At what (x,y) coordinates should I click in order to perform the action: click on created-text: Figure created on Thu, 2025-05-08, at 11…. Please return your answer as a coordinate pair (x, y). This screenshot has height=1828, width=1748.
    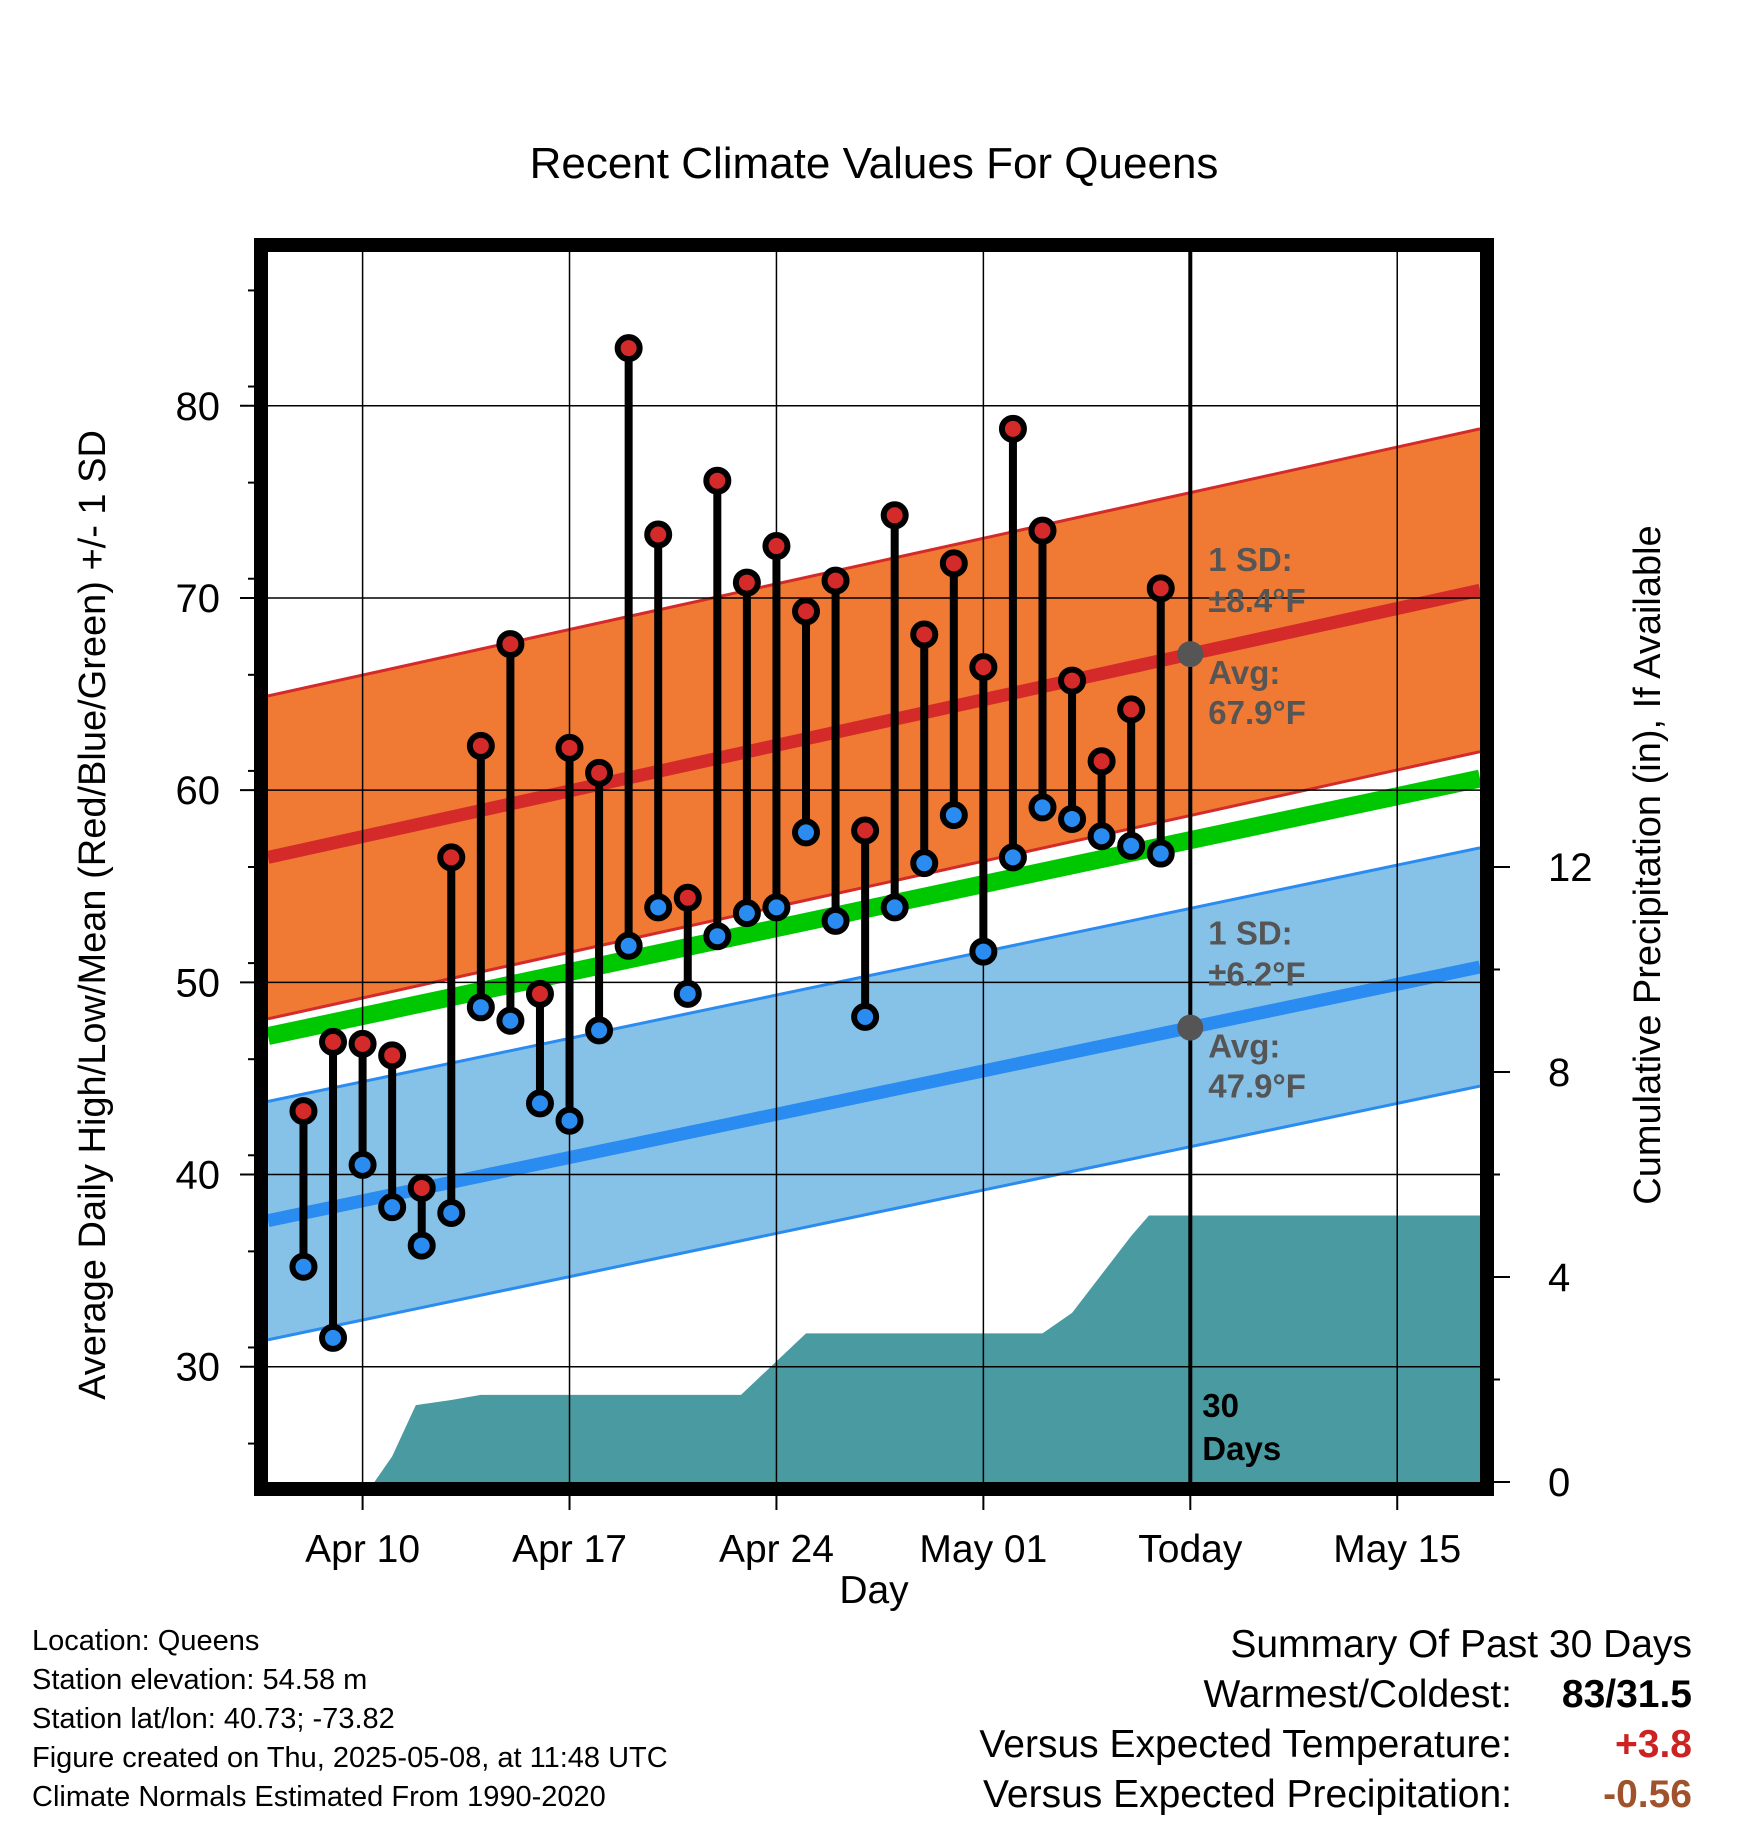
    Looking at the image, I should click on (350, 1758).